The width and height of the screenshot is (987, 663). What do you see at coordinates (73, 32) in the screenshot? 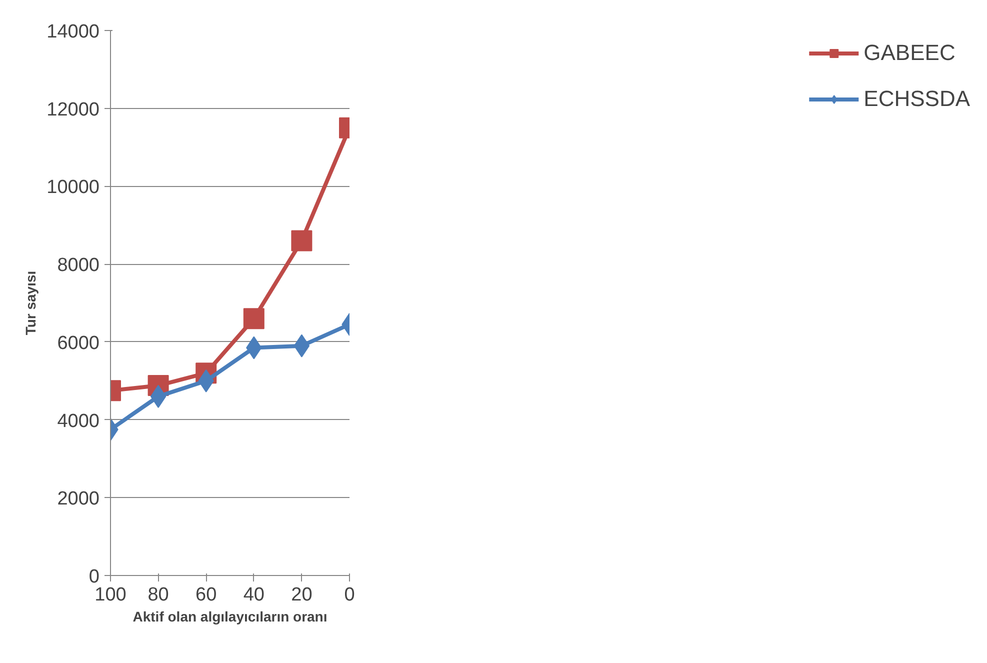
I see `y-tick-label: 14000` at bounding box center [73, 32].